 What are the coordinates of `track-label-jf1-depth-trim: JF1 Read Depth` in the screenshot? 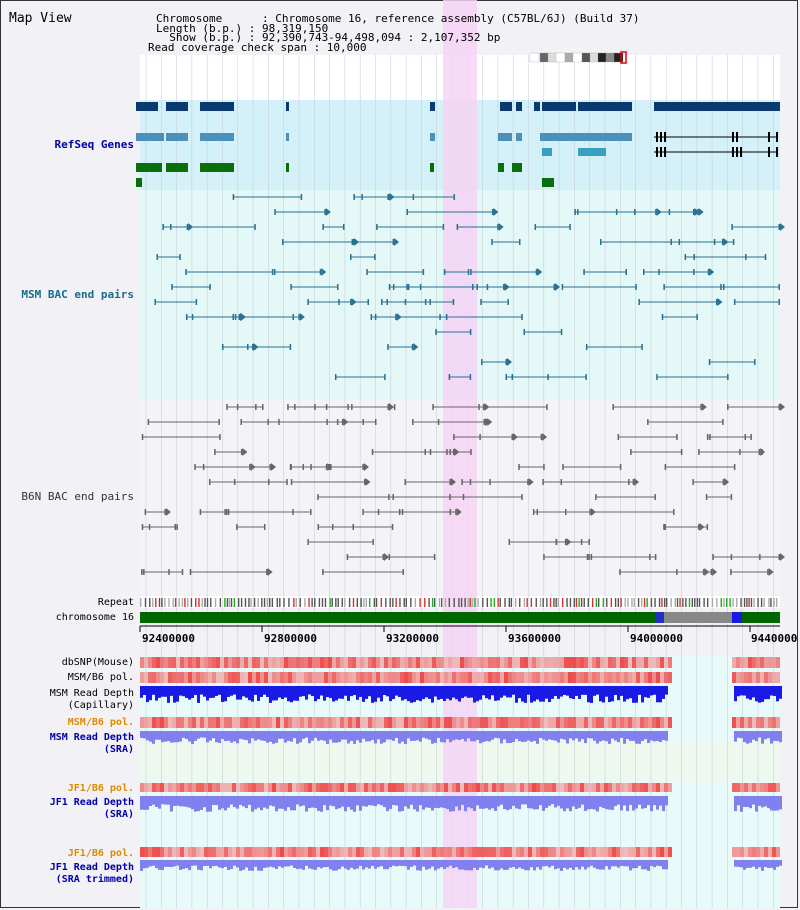 It's located at (91, 867).